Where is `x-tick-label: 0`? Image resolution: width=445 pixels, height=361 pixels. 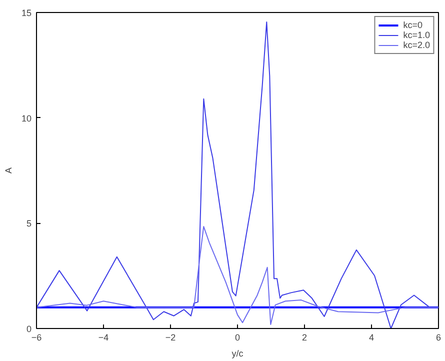 x-tick-label: 0 is located at coordinates (237, 337).